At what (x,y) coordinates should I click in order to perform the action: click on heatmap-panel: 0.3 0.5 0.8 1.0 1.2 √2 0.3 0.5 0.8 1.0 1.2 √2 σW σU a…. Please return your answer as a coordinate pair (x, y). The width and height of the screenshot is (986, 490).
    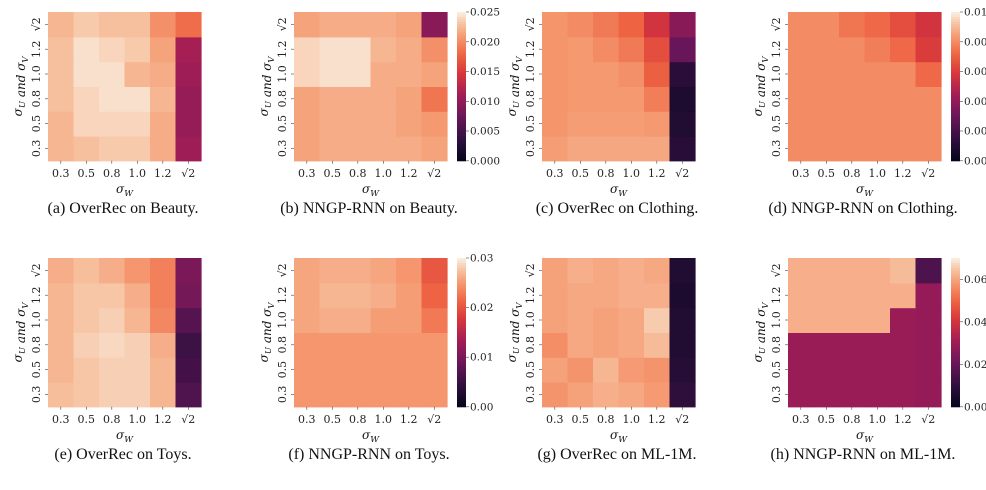
    Looking at the image, I should click on (617, 122).